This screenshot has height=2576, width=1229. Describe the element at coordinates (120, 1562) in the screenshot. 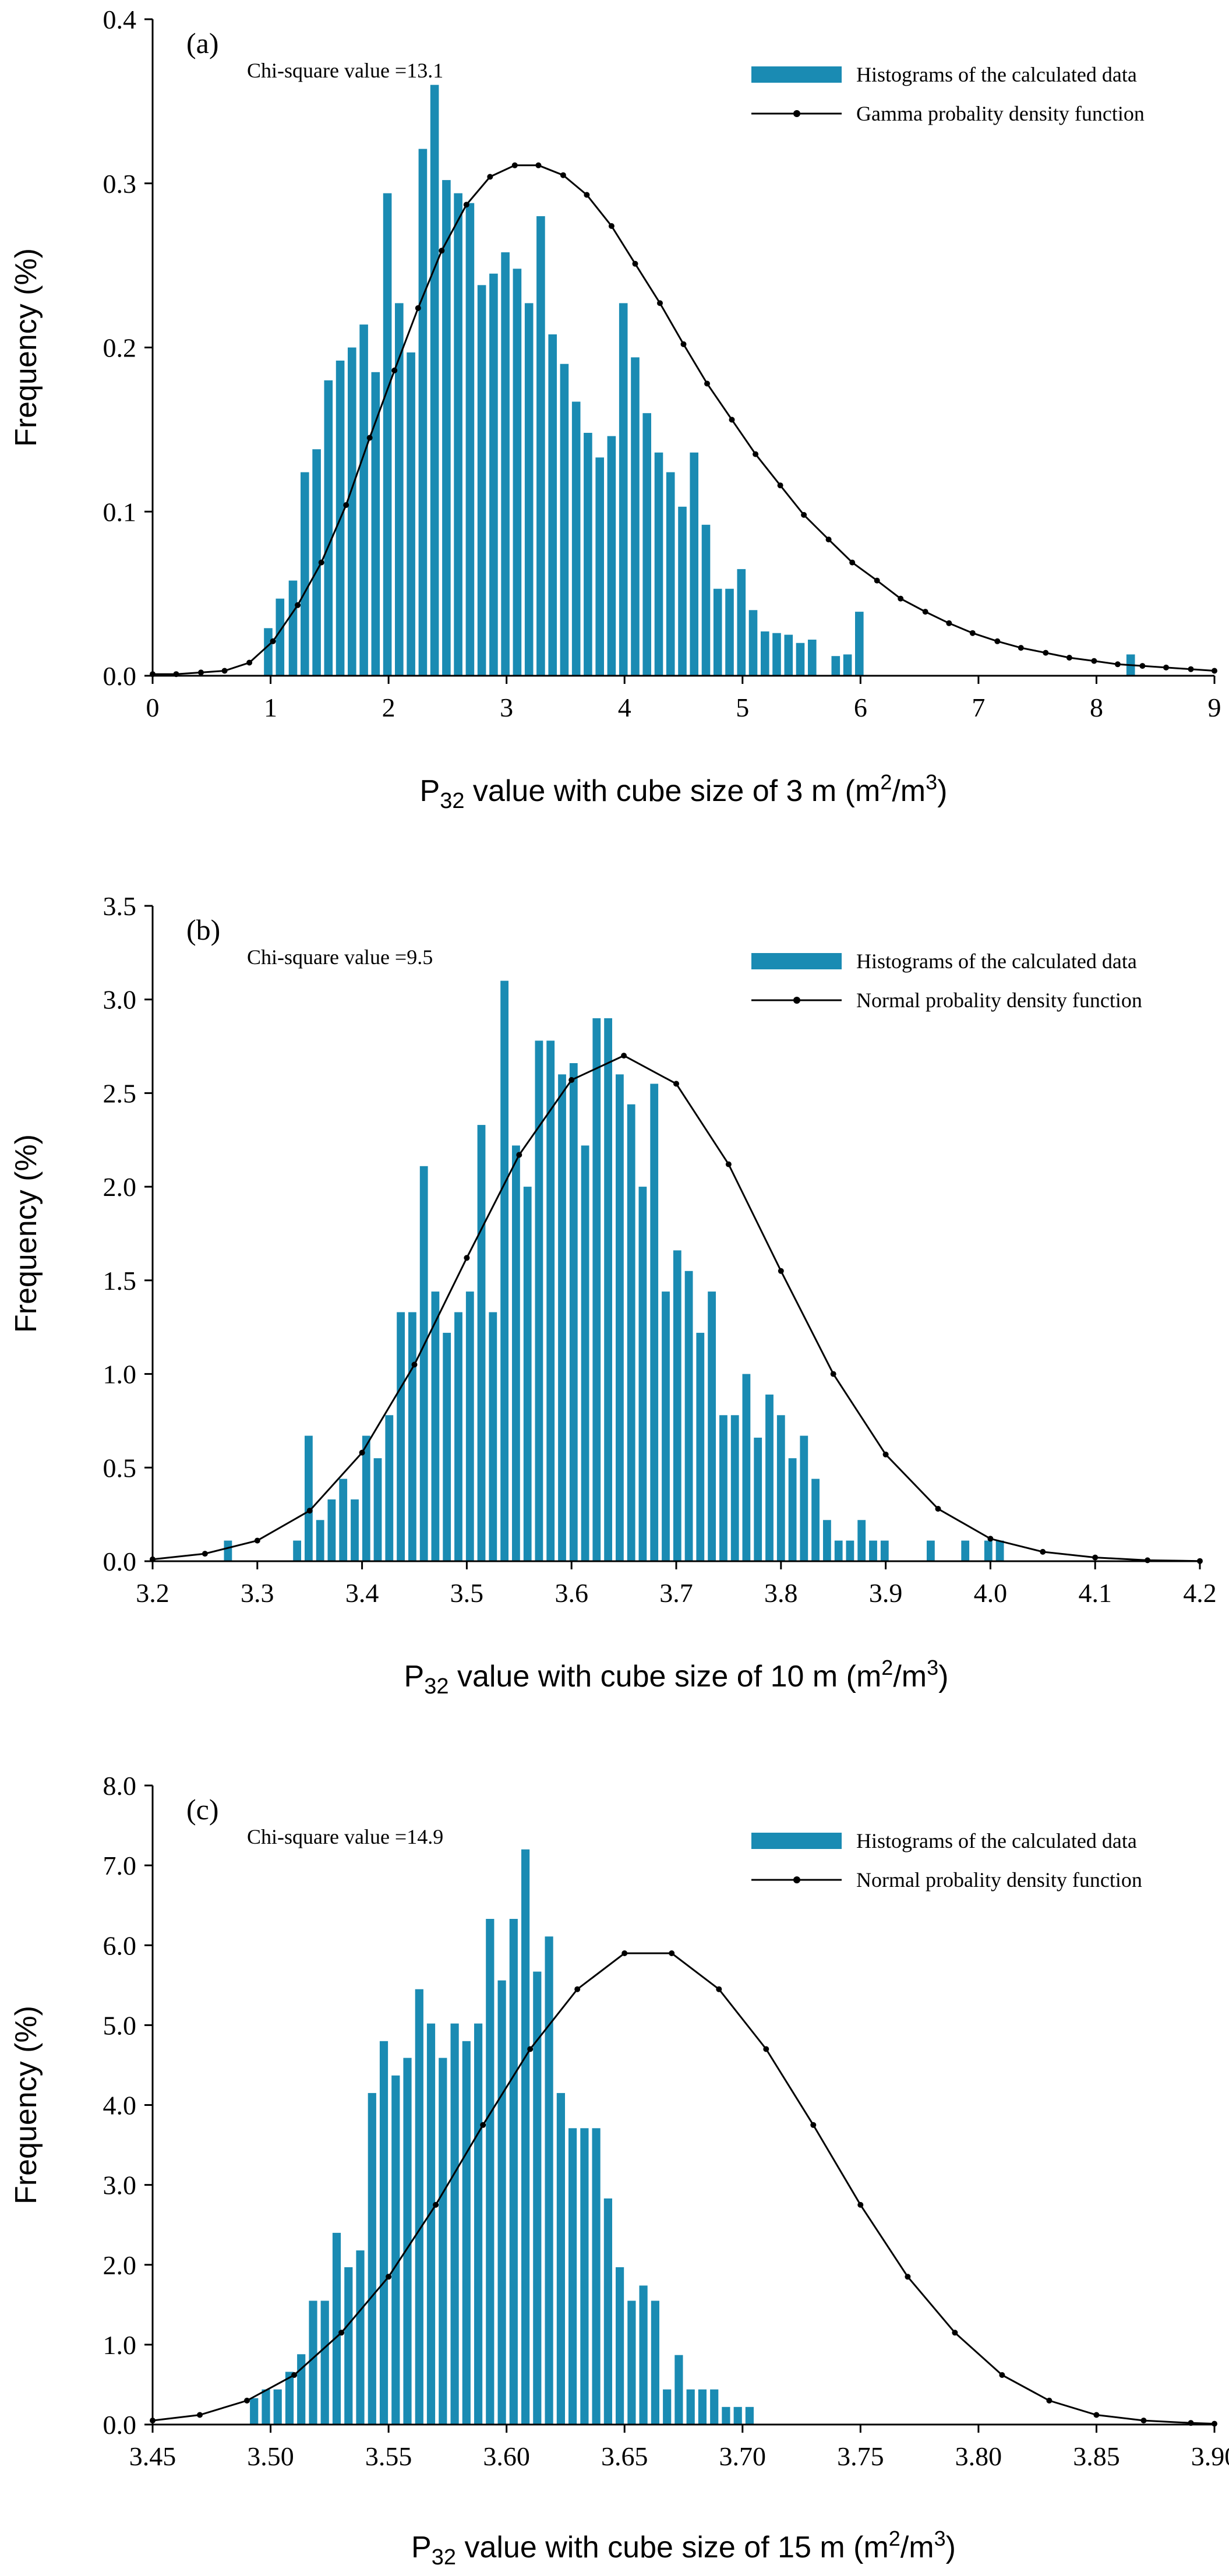

I see `y-tick-label: 0.0` at that location.